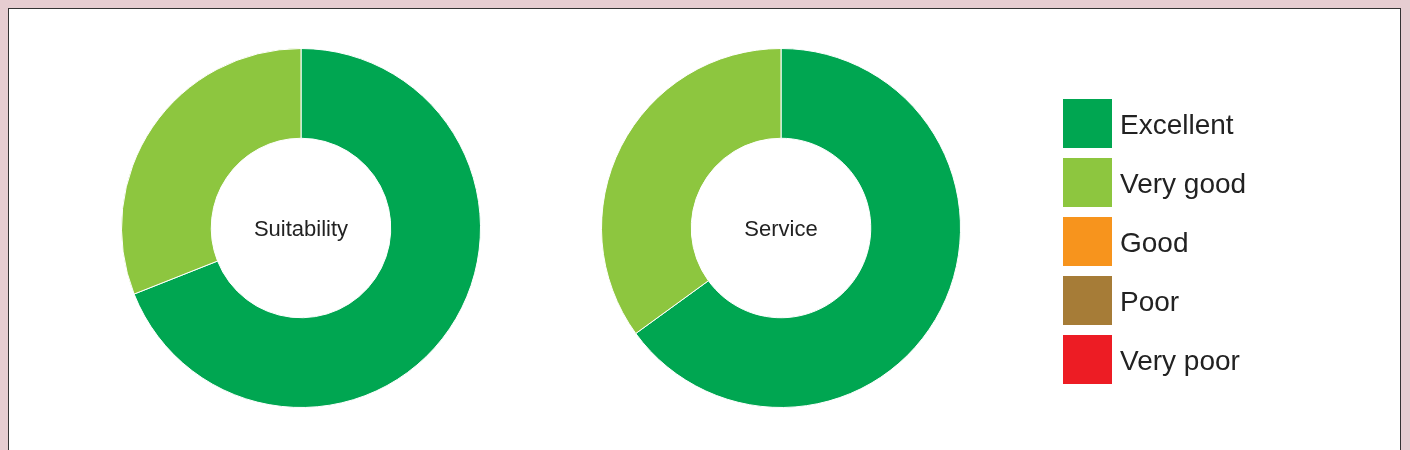 The width and height of the screenshot is (1410, 450). I want to click on legend-label: Excellent, so click(1177, 124).